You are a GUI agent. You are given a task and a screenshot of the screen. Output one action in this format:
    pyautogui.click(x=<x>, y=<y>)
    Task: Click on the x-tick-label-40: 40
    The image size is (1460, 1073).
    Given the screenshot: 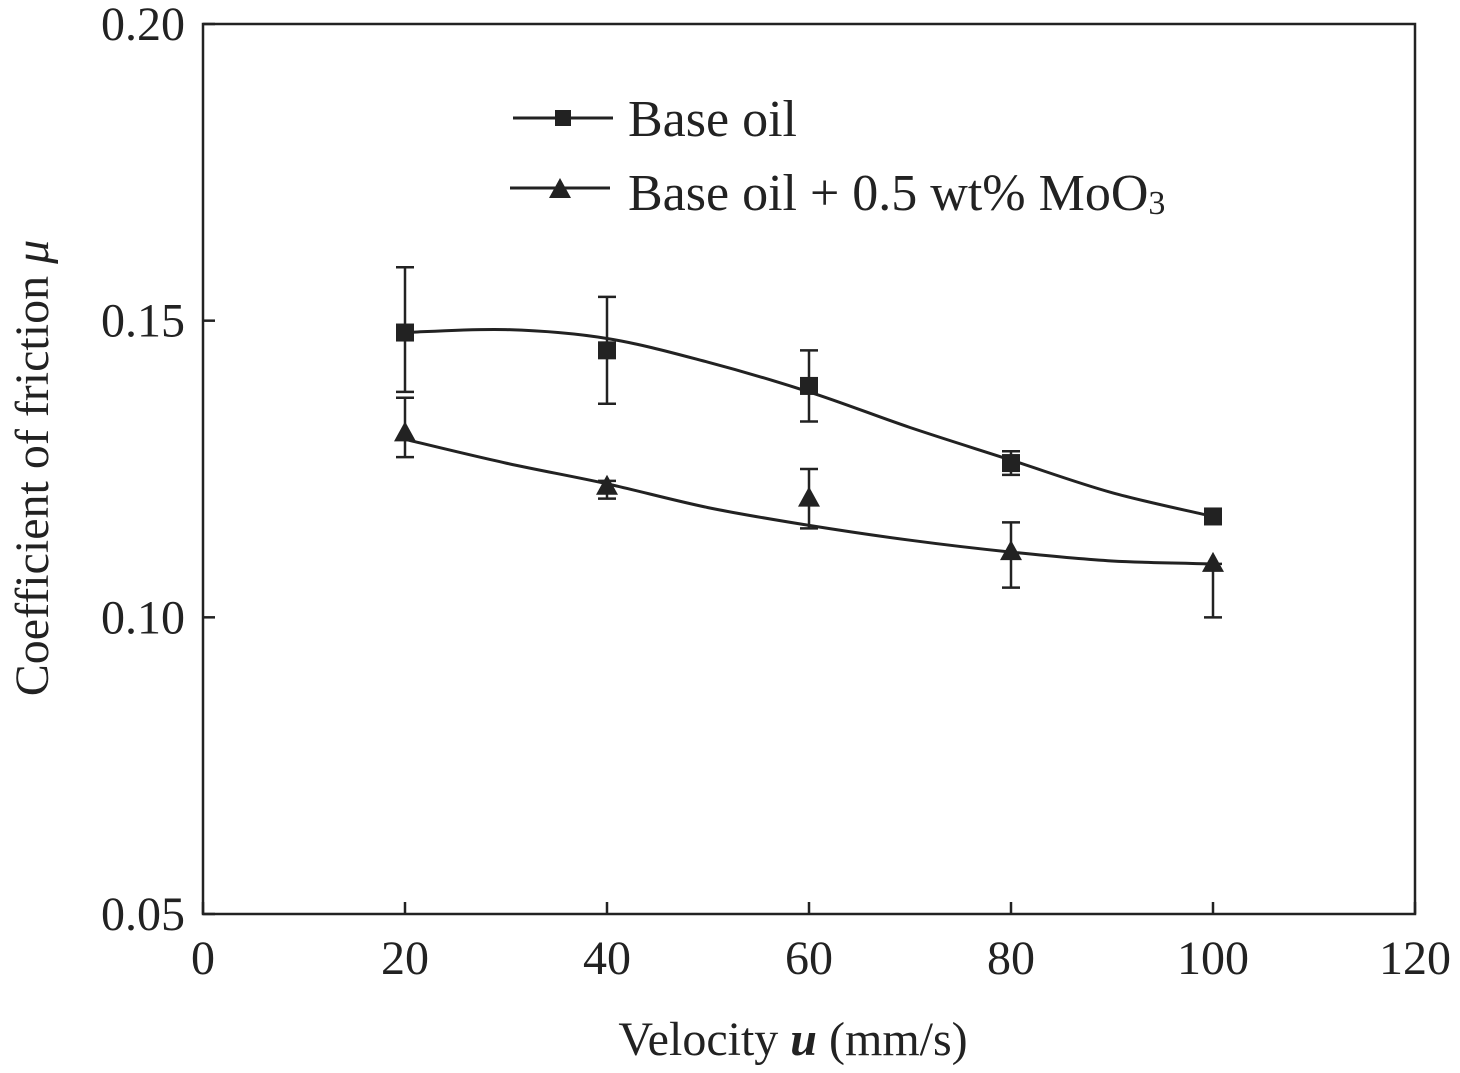 What is the action you would take?
    pyautogui.click(x=607, y=958)
    